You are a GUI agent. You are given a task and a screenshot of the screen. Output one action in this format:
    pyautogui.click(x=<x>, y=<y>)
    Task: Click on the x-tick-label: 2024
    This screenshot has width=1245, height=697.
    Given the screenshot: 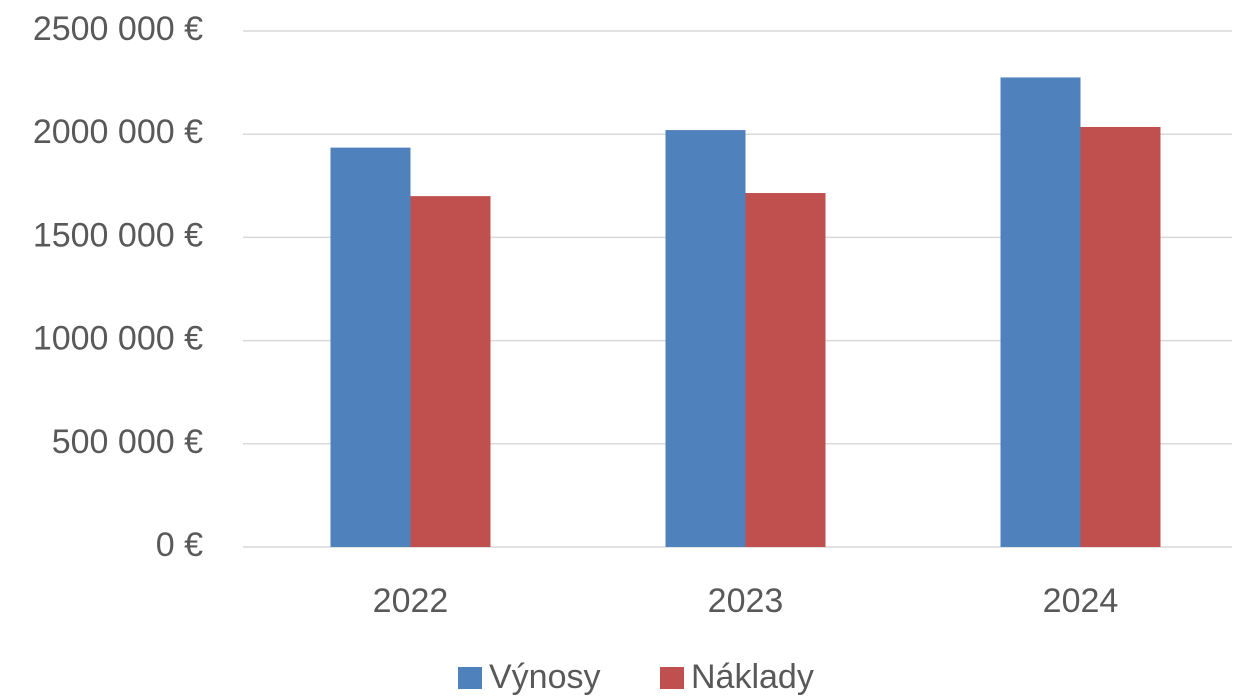 What is the action you would take?
    pyautogui.click(x=1081, y=601)
    